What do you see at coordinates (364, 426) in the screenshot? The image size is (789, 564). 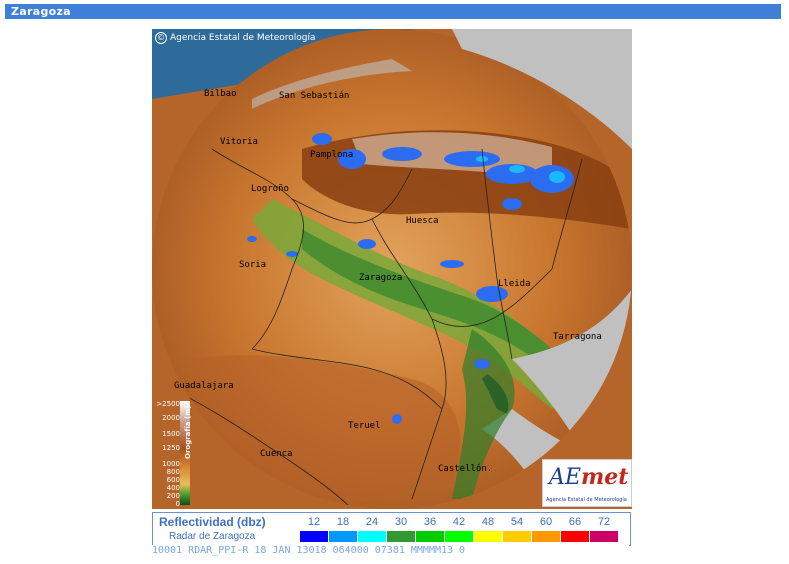 I see `city-label: Teruel` at bounding box center [364, 426].